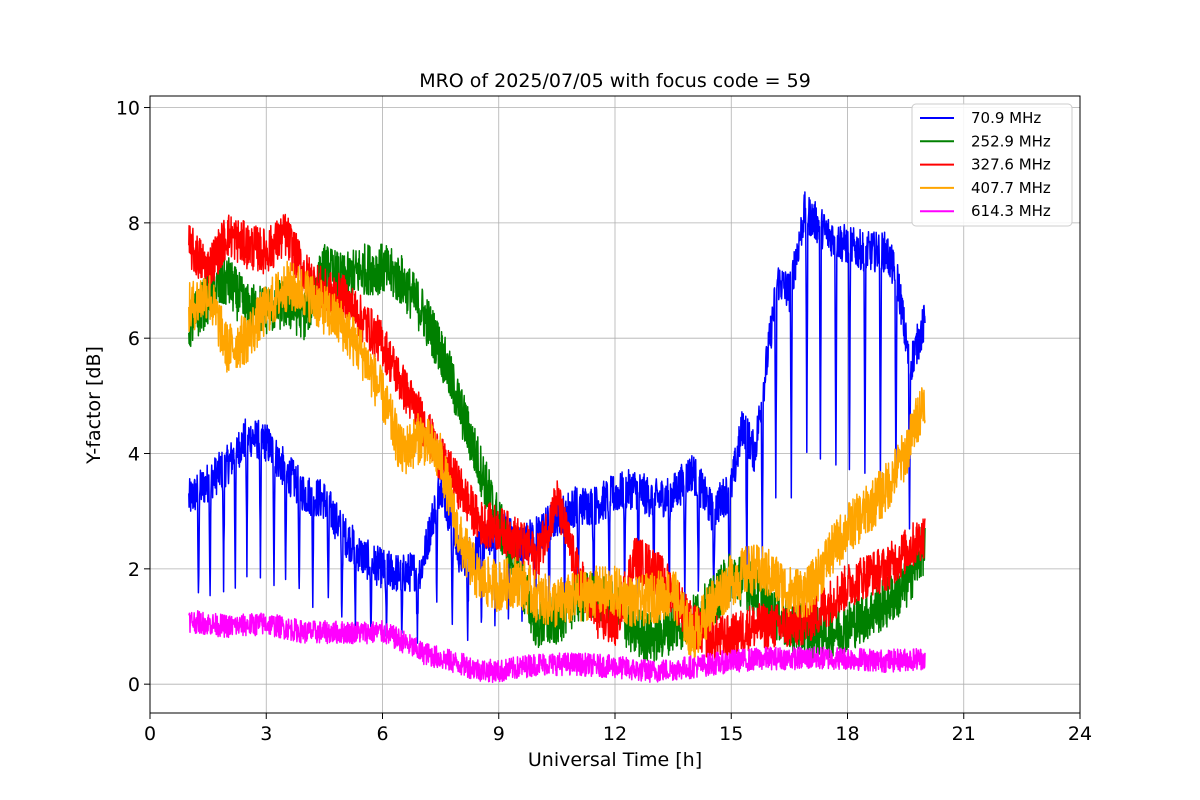 The image size is (1200, 800). I want to click on y-tick-label: 8, so click(134, 224).